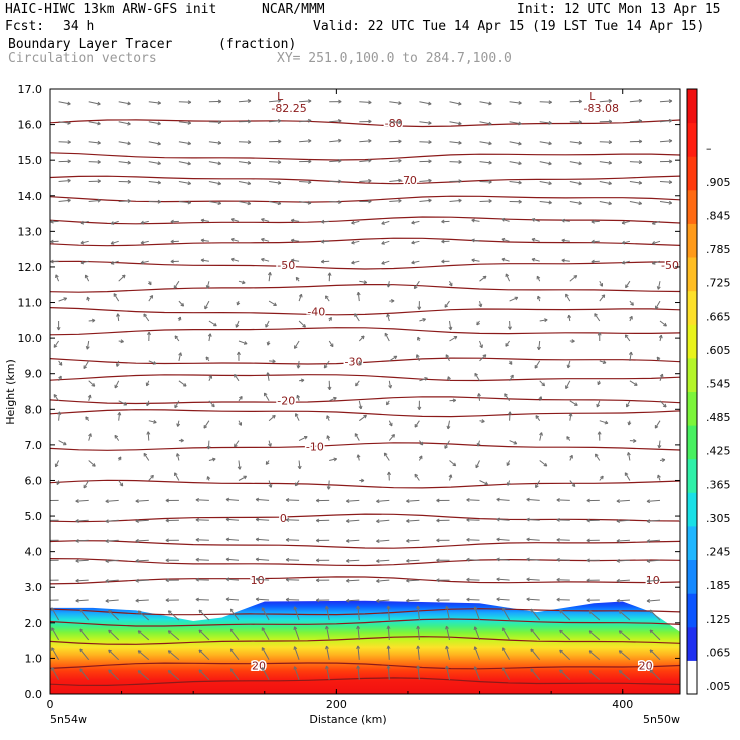 Image resolution: width=740 pixels, height=740 pixels. Describe the element at coordinates (692, 391) in the screenshot. I see `colorbar-frame` at that location.